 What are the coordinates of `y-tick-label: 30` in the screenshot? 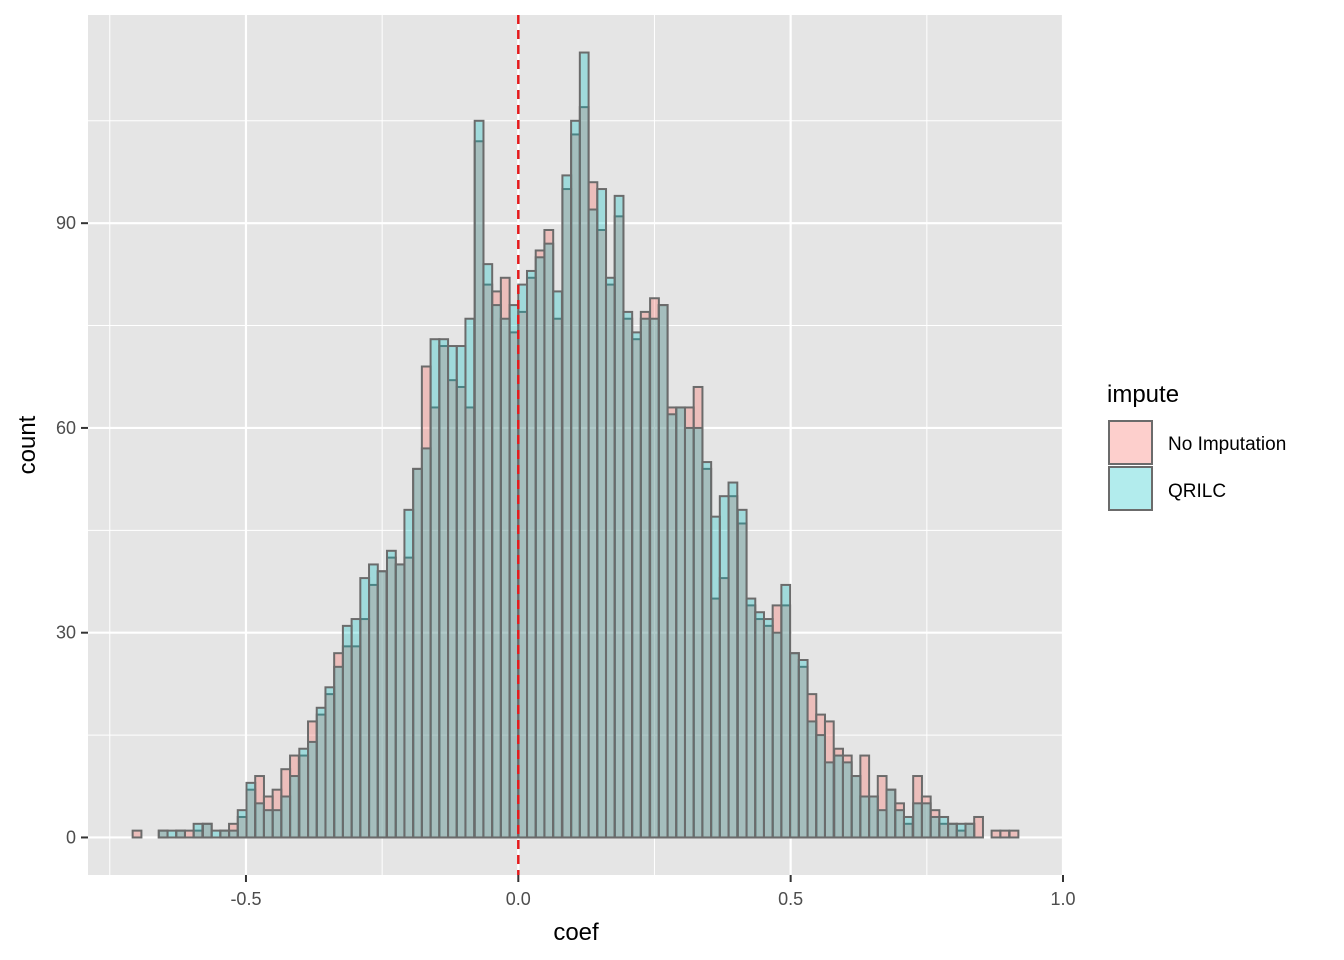 It's located at (66, 633).